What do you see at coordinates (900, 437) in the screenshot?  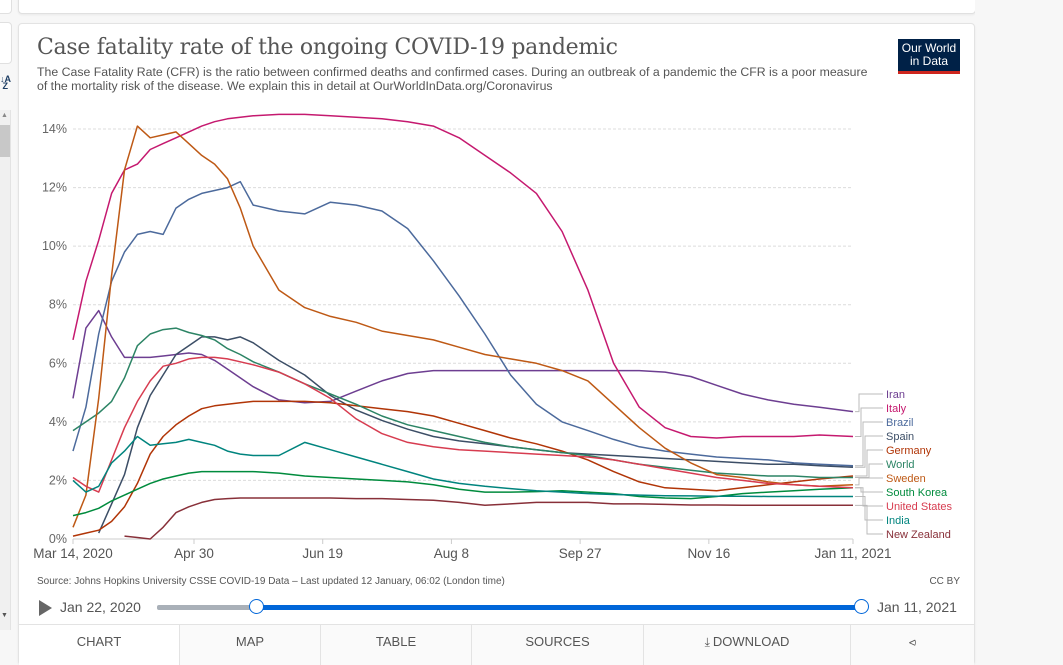 I see `legend-label: Spain` at bounding box center [900, 437].